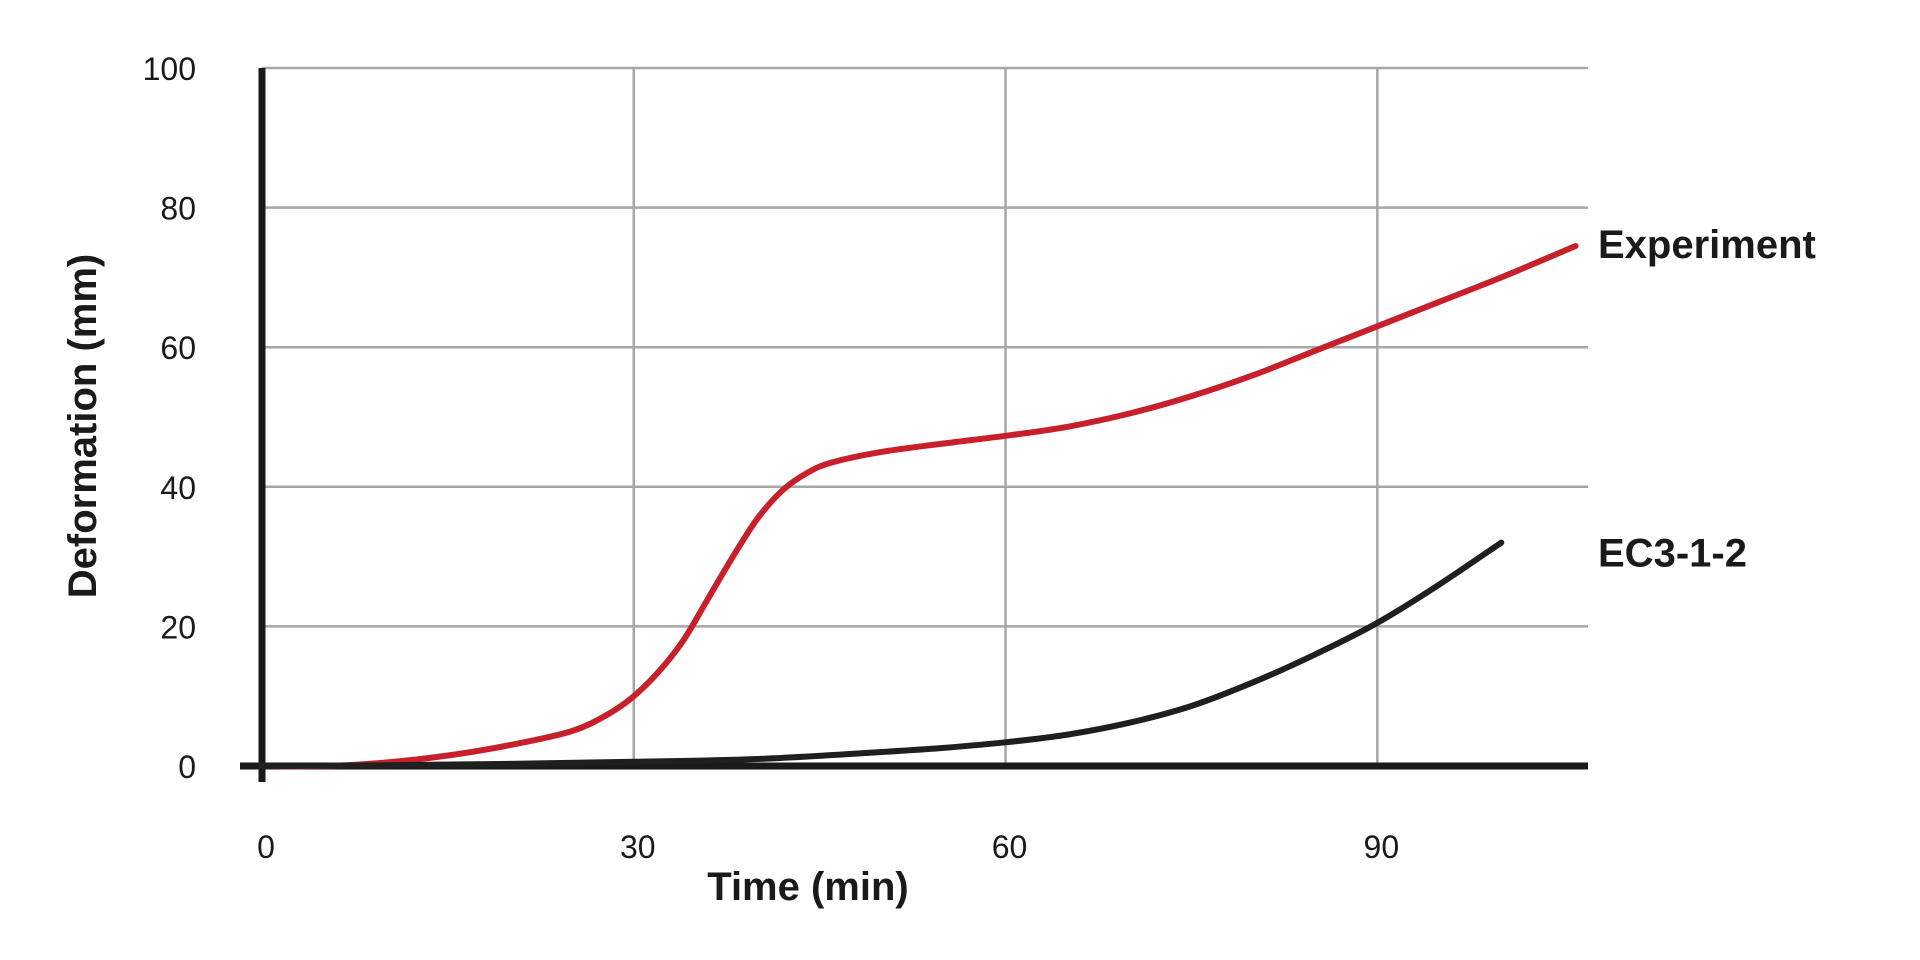 The image size is (1920, 960). I want to click on x-tick-label: 90, so click(1382, 847).